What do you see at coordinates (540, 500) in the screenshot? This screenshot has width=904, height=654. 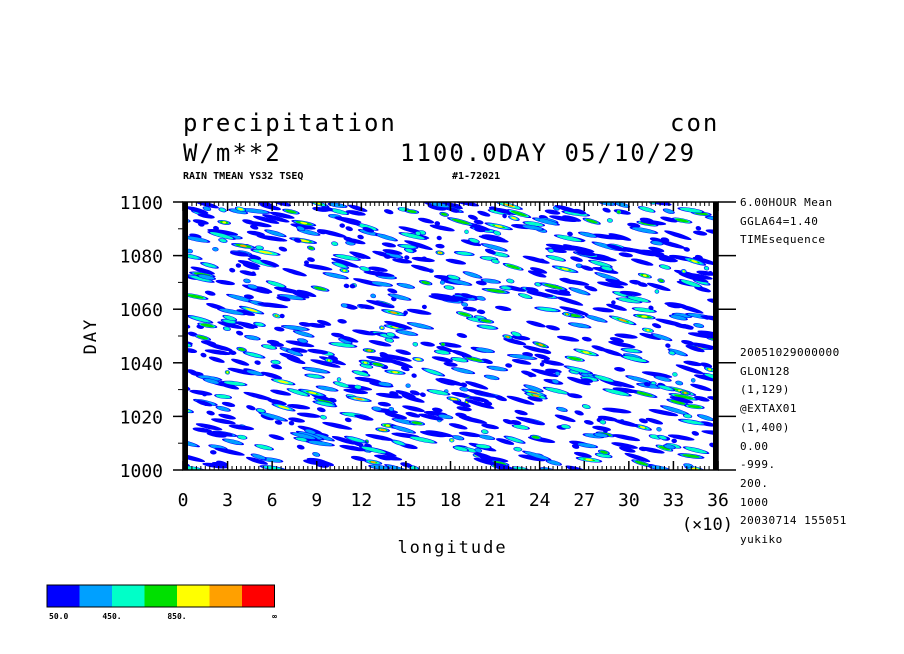 I see `x-tick-label: 24` at bounding box center [540, 500].